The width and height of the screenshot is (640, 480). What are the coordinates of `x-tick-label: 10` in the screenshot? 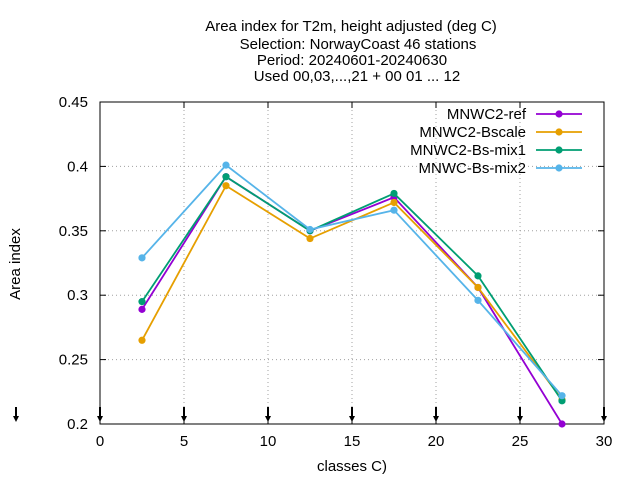 It's located at (268, 441).